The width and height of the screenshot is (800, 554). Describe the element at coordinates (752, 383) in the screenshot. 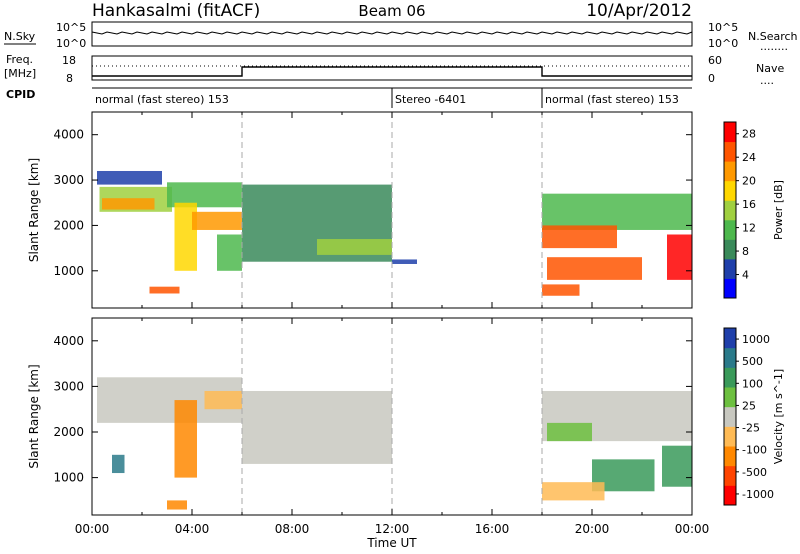

I see `colorbar-tick-label: 100` at that location.